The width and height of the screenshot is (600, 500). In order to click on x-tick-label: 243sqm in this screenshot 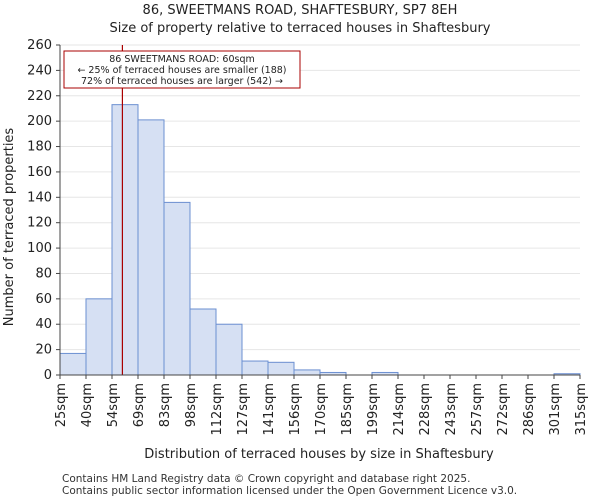, I will do `click(451, 409)`.